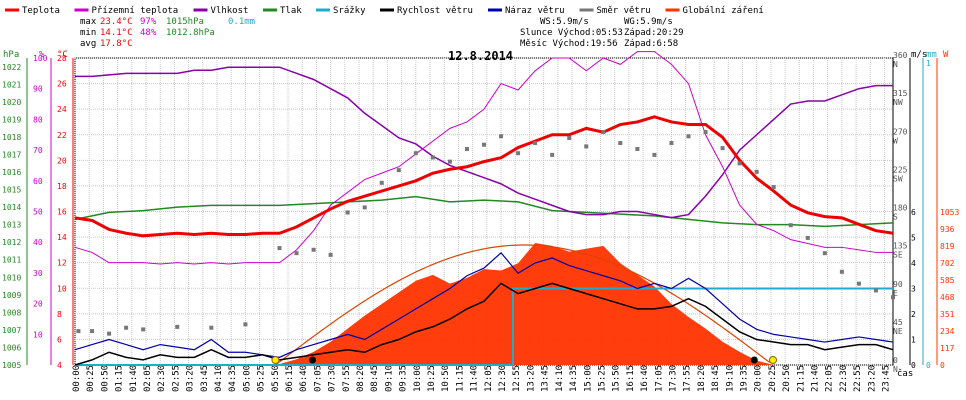 Image resolution: width=966 pixels, height=400 pixels. I want to click on x-tick-label: 22:05, so click(830, 378).